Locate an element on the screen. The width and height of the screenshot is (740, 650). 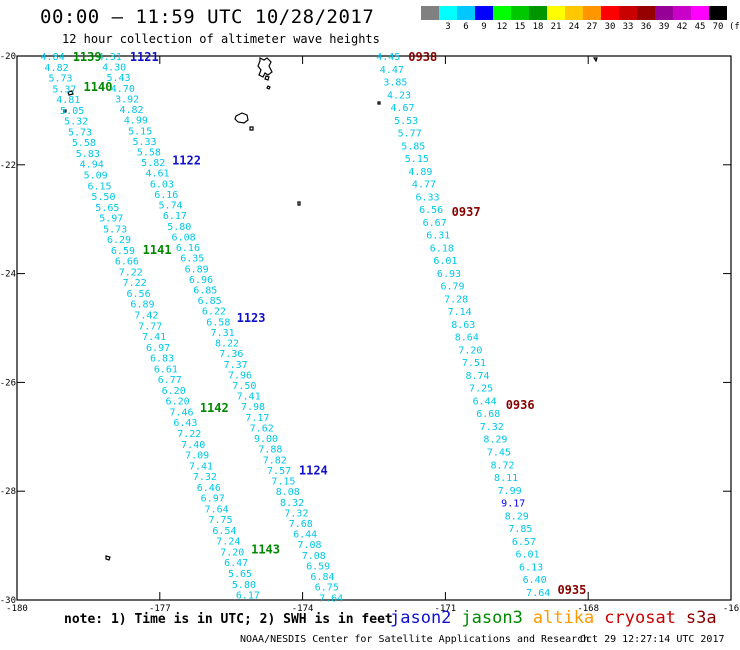
wave-height-value: 7.62 is located at coordinates (262, 428).